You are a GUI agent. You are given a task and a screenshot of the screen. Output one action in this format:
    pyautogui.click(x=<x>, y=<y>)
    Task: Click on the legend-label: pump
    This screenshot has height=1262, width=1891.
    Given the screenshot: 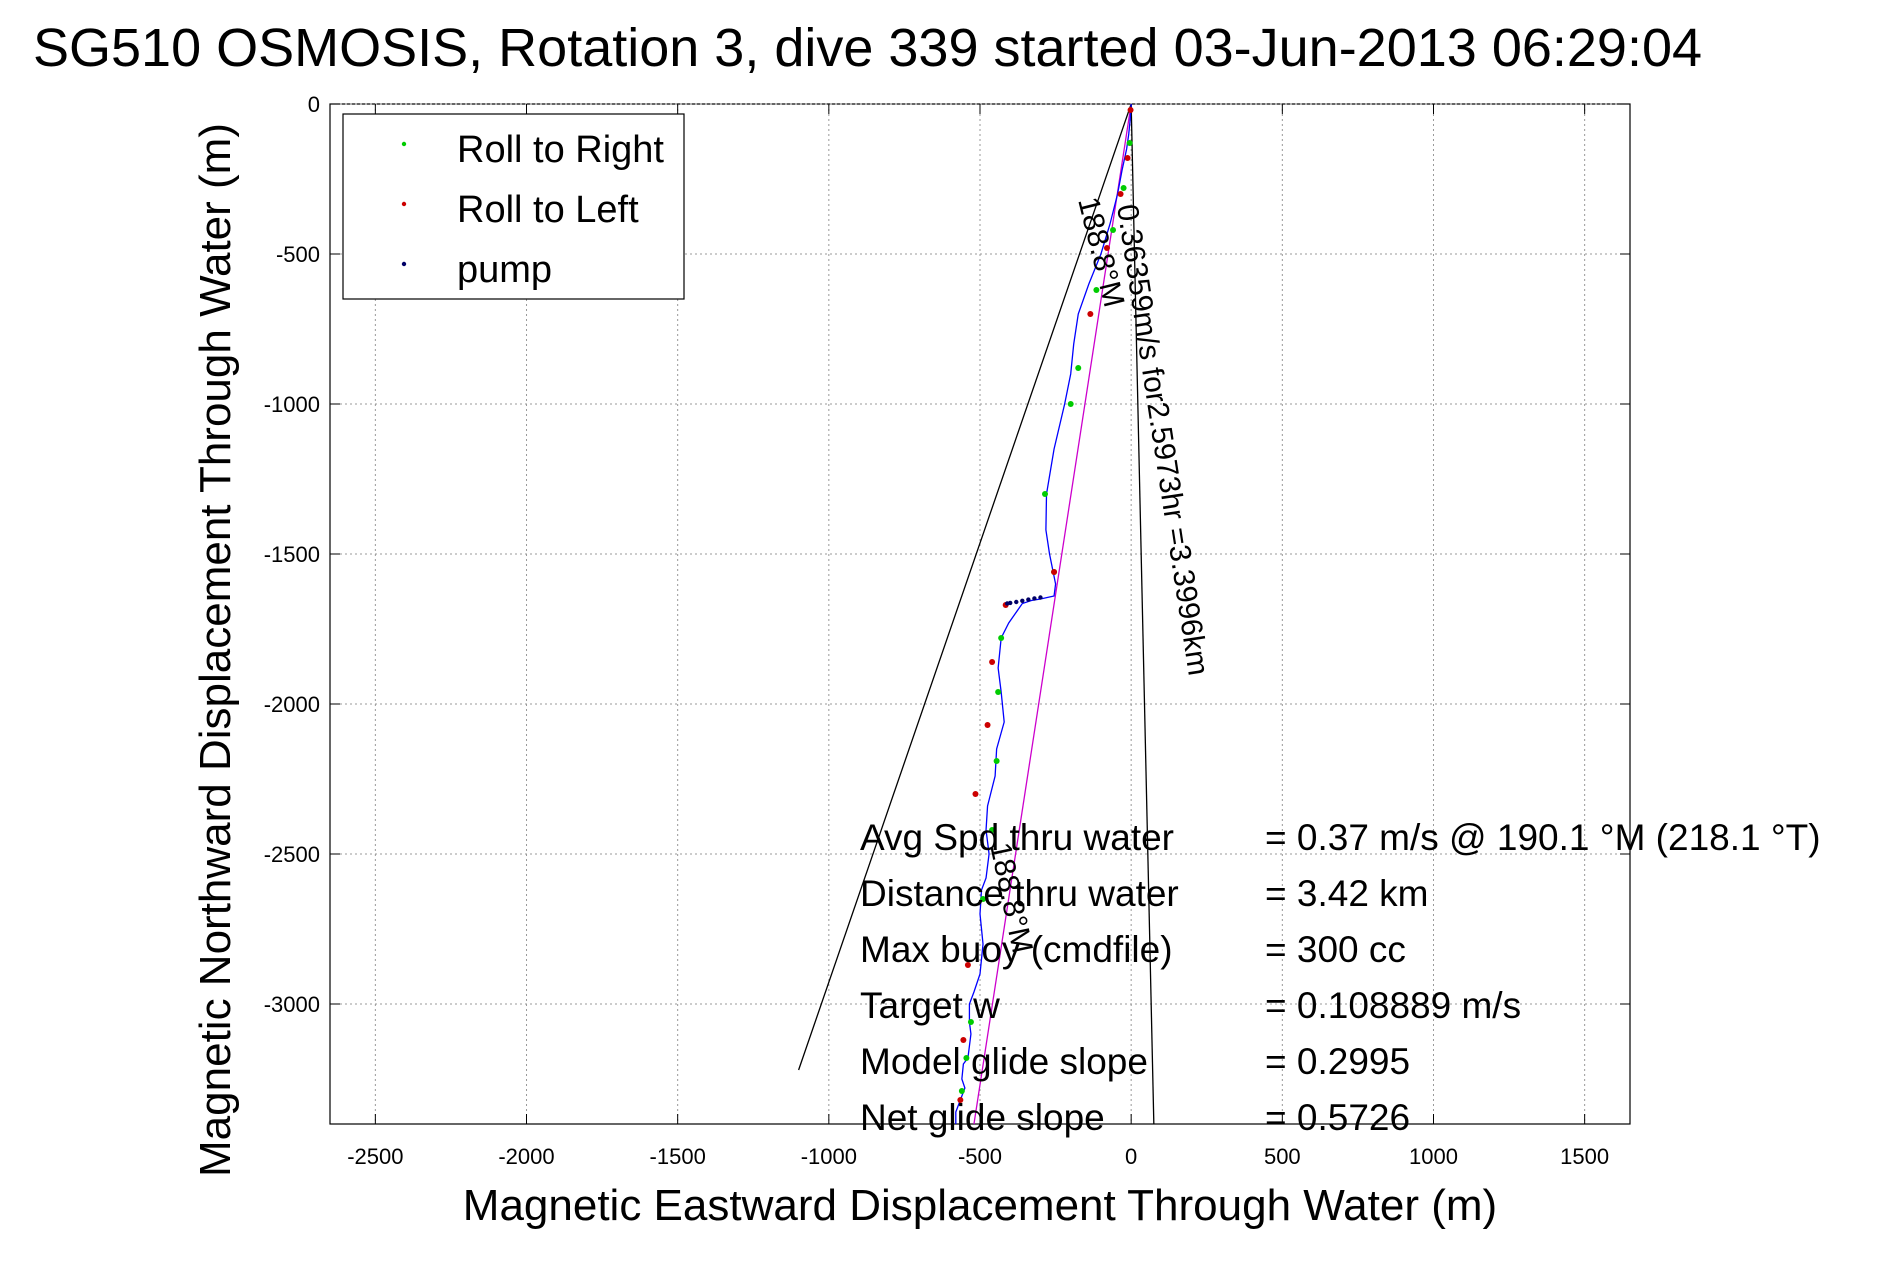 What is the action you would take?
    pyautogui.click(x=504, y=270)
    